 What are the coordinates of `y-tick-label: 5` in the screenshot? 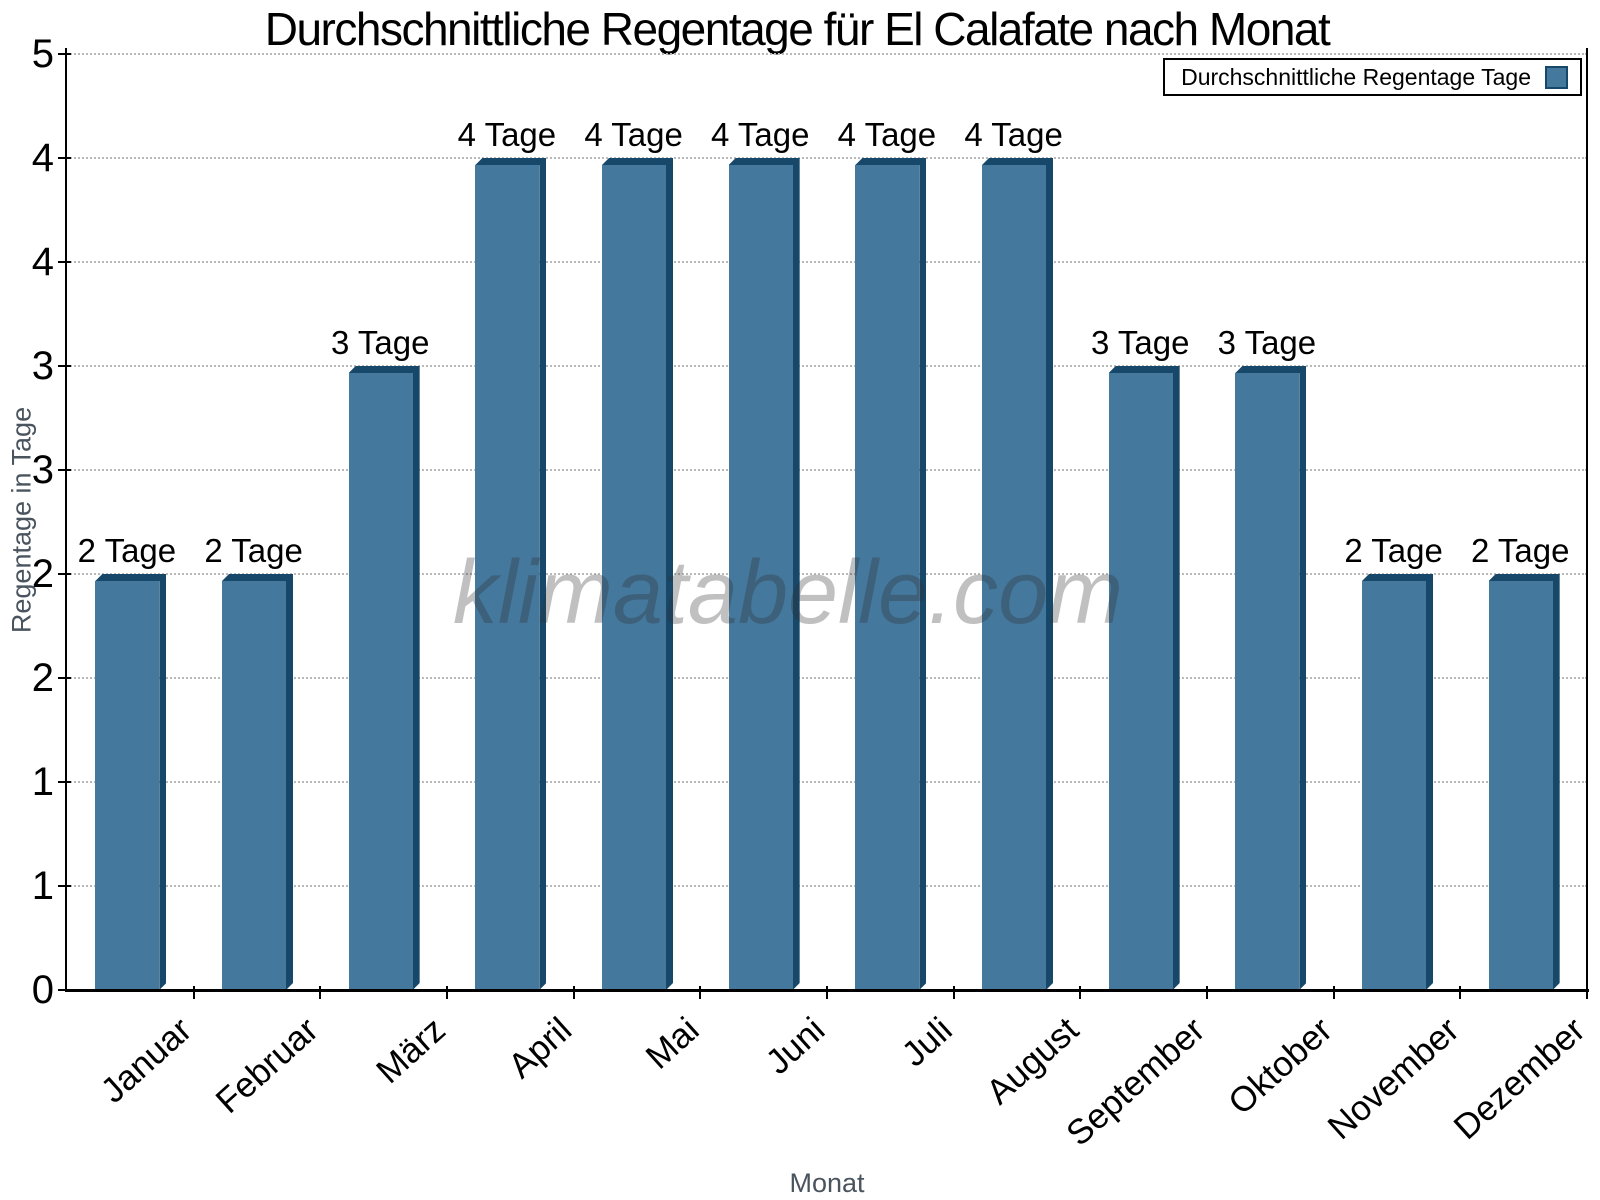 It's located at (42, 54).